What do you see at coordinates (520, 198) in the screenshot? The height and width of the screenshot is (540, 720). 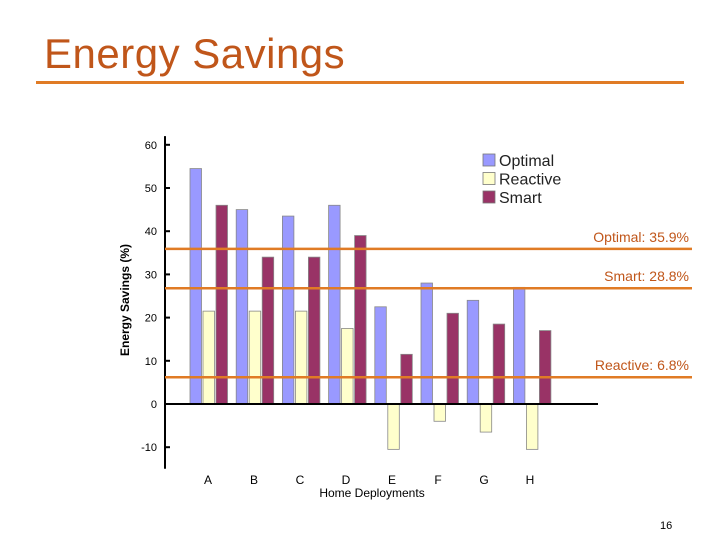 I see `legend-label-smart: Smart` at bounding box center [520, 198].